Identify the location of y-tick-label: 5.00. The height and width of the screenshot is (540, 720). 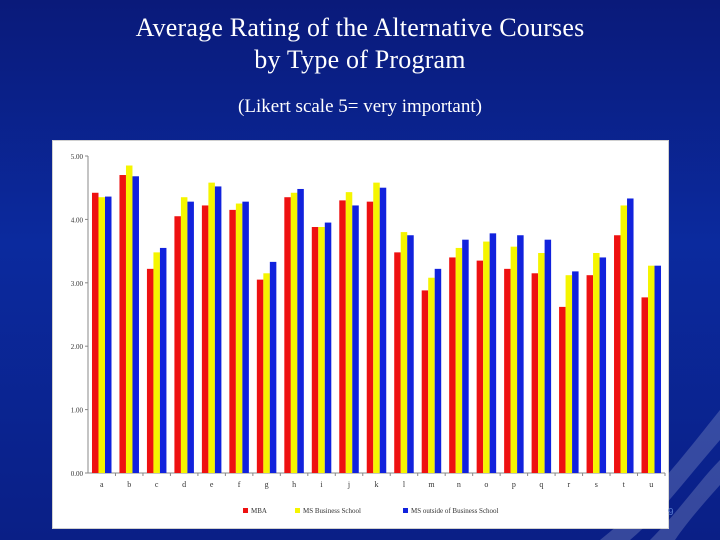
(77, 157).